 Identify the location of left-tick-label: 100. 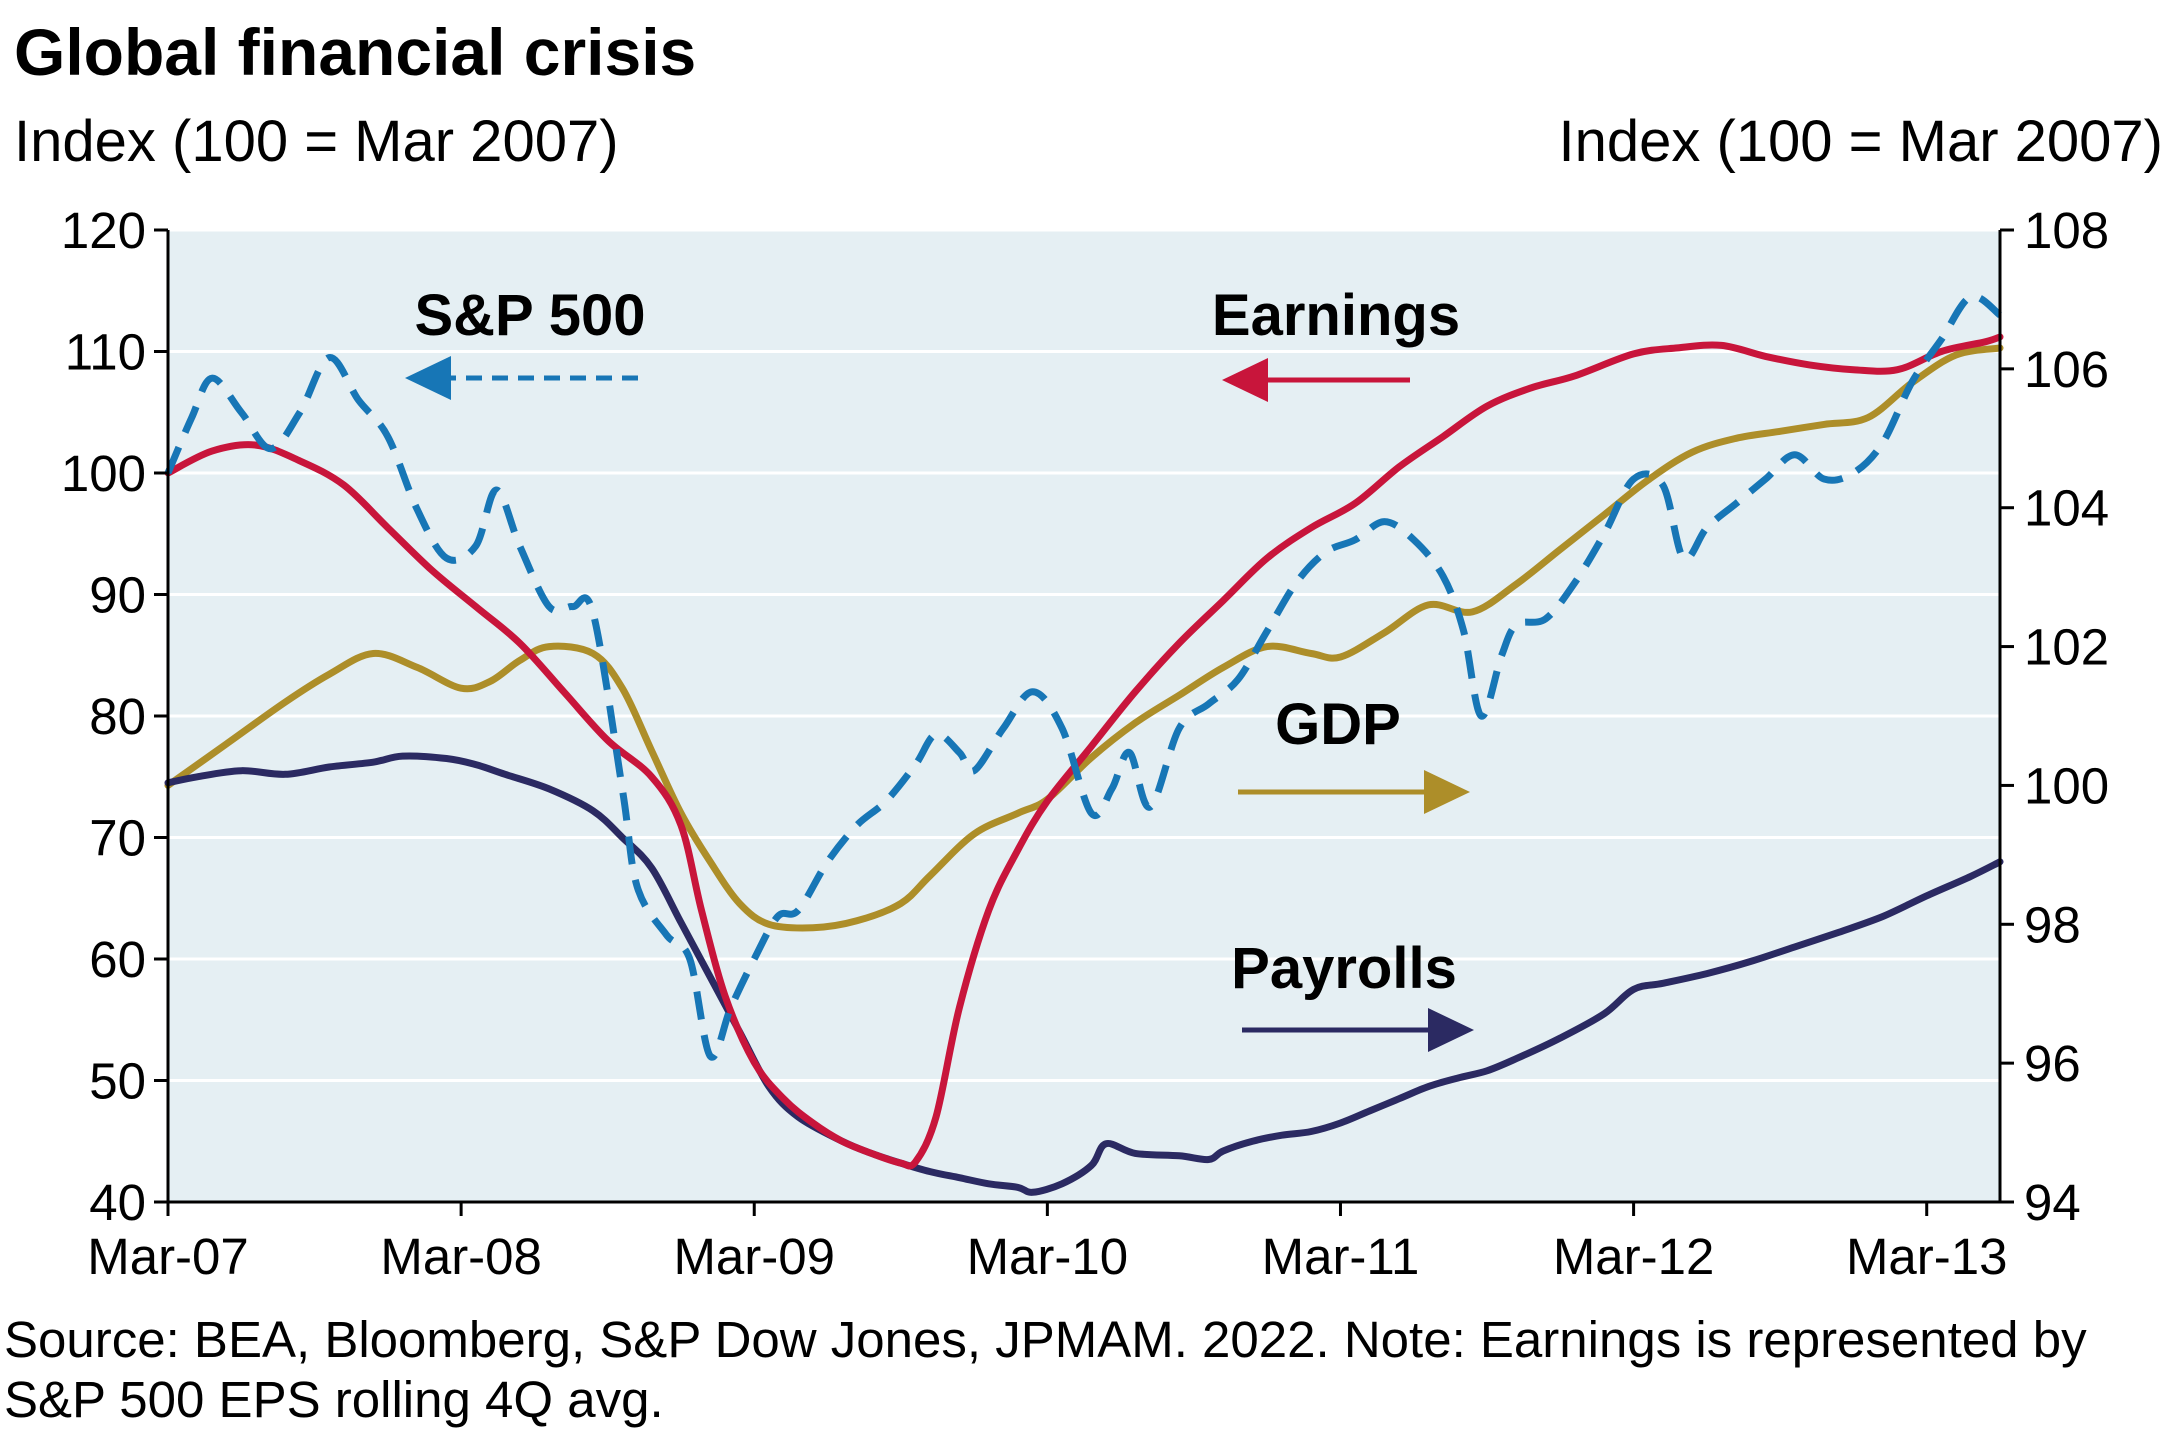
(103, 473).